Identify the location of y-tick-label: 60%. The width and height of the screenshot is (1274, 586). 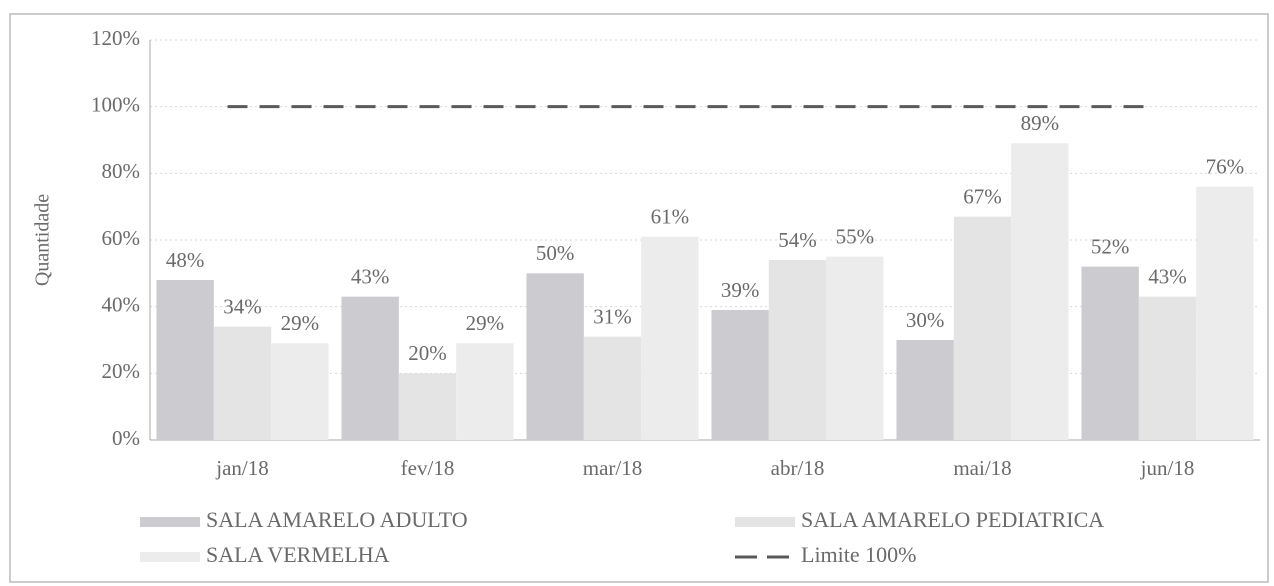
(121, 238).